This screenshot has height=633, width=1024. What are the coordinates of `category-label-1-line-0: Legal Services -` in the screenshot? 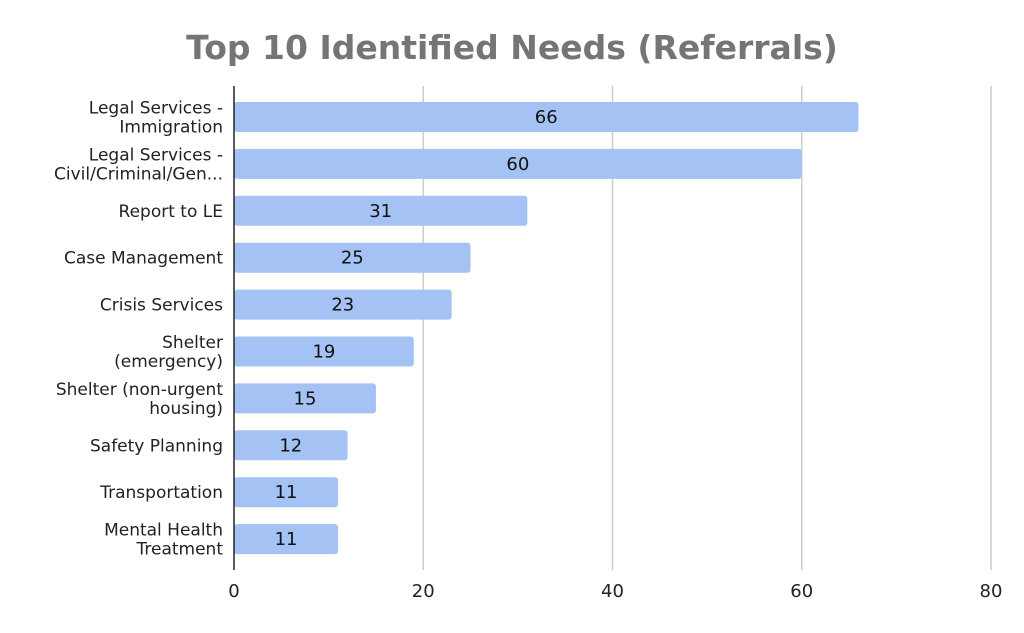 It's located at (156, 155).